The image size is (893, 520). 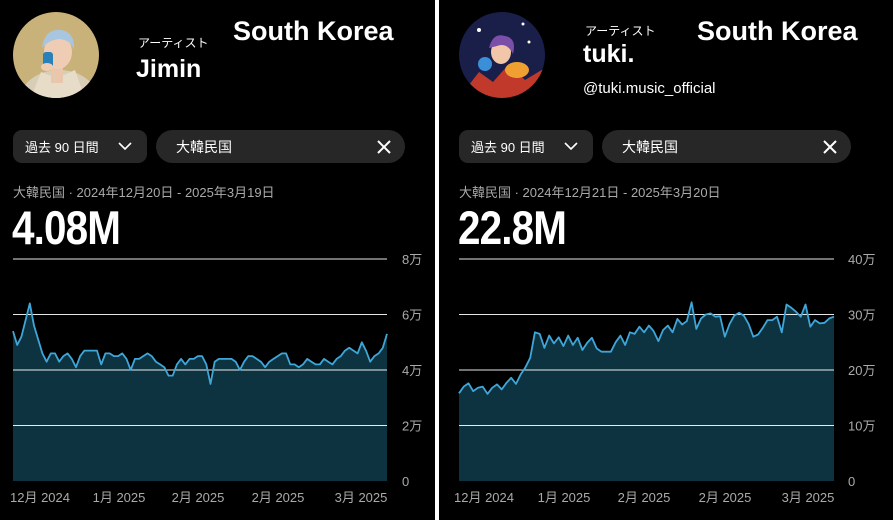 I want to click on artist-name: tuki., so click(x=609, y=54).